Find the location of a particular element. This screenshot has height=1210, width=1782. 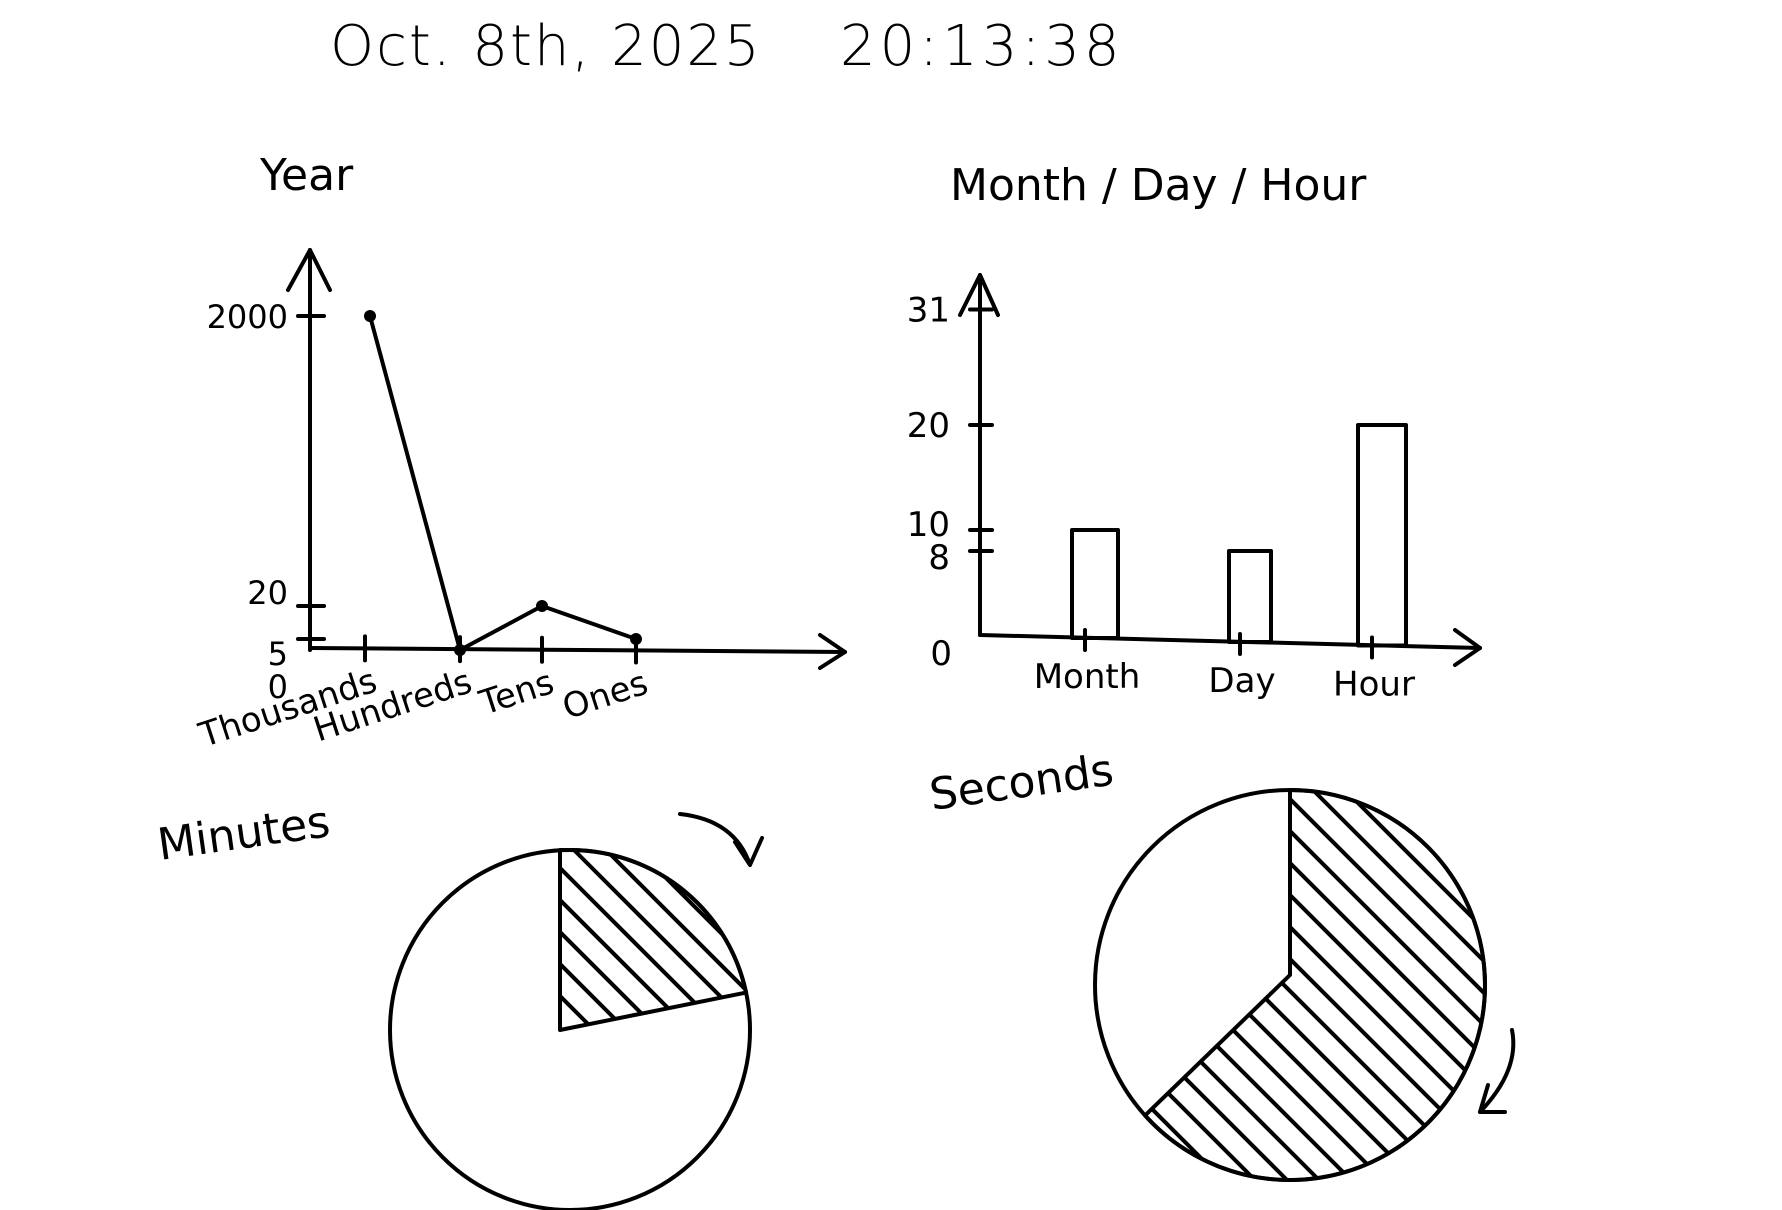

seconds-chart-title: Seconds is located at coordinates (1021, 783).